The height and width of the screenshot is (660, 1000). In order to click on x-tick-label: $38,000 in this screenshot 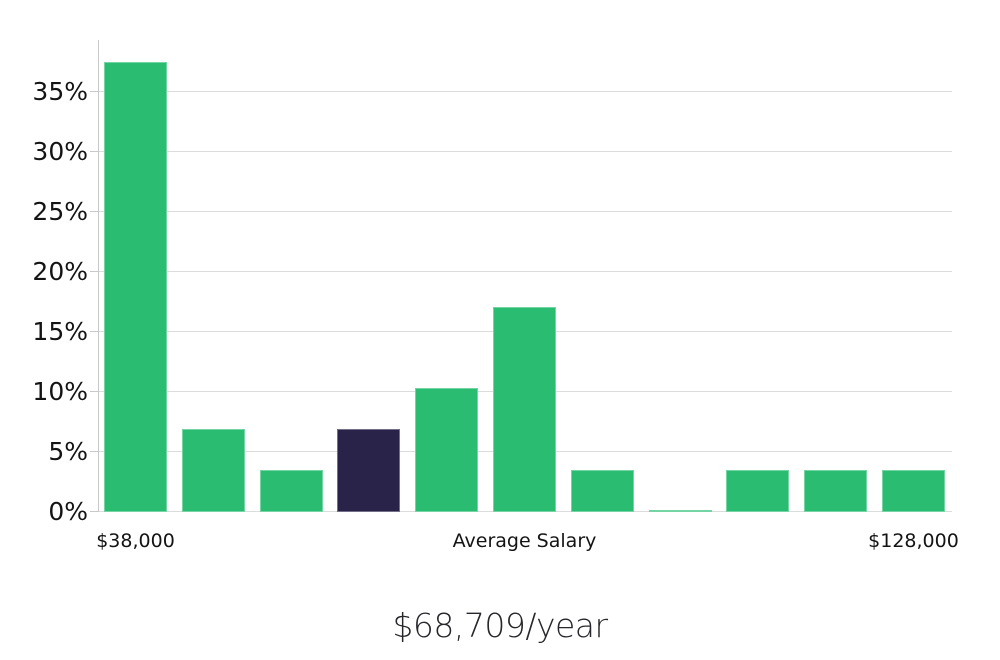, I will do `click(135, 541)`.